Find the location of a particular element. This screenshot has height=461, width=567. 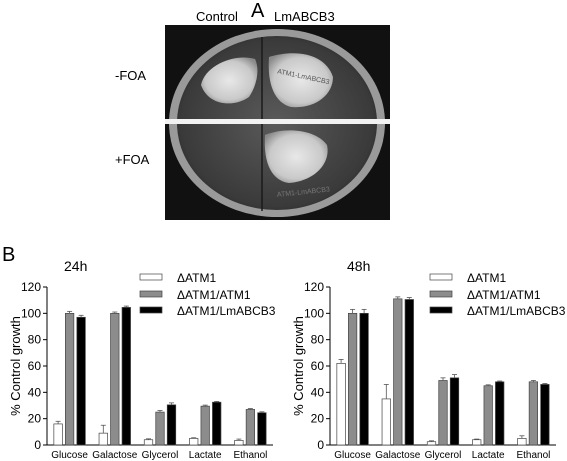

column-label-lmabcb3: LmABCB3 is located at coordinates (304, 16).